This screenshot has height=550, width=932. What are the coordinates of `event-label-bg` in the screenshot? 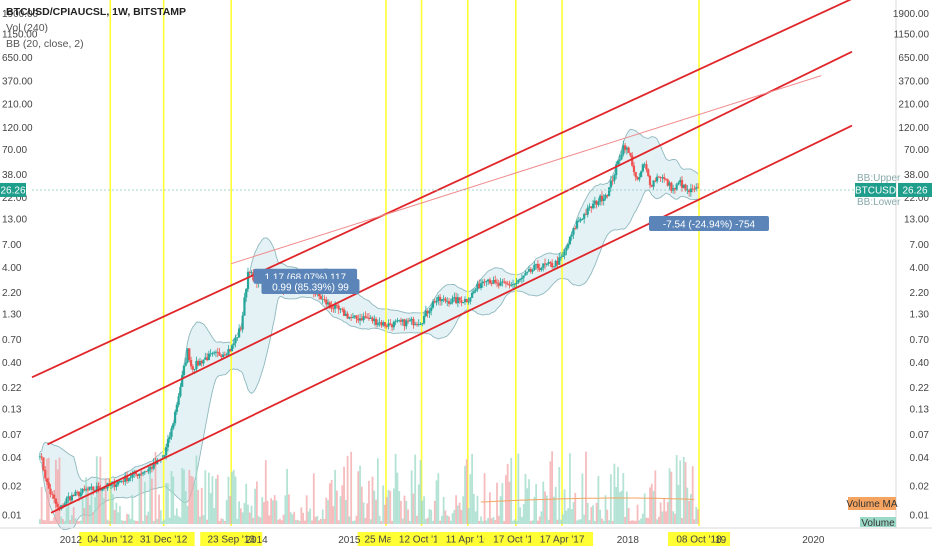 It's located at (699, 539).